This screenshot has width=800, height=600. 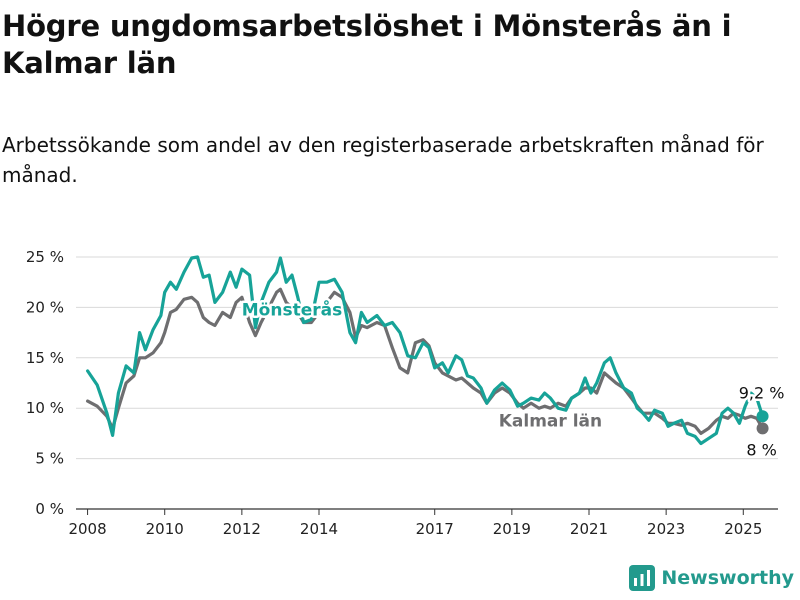 What do you see at coordinates (666, 529) in the screenshot?
I see `x-tick-label: 2023` at bounding box center [666, 529].